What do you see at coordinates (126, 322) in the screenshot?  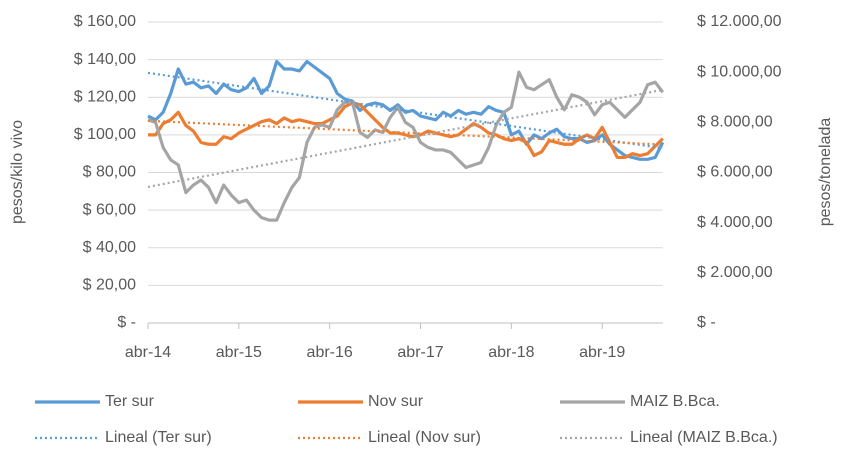 I see `y-tick-label: $ -` at bounding box center [126, 322].